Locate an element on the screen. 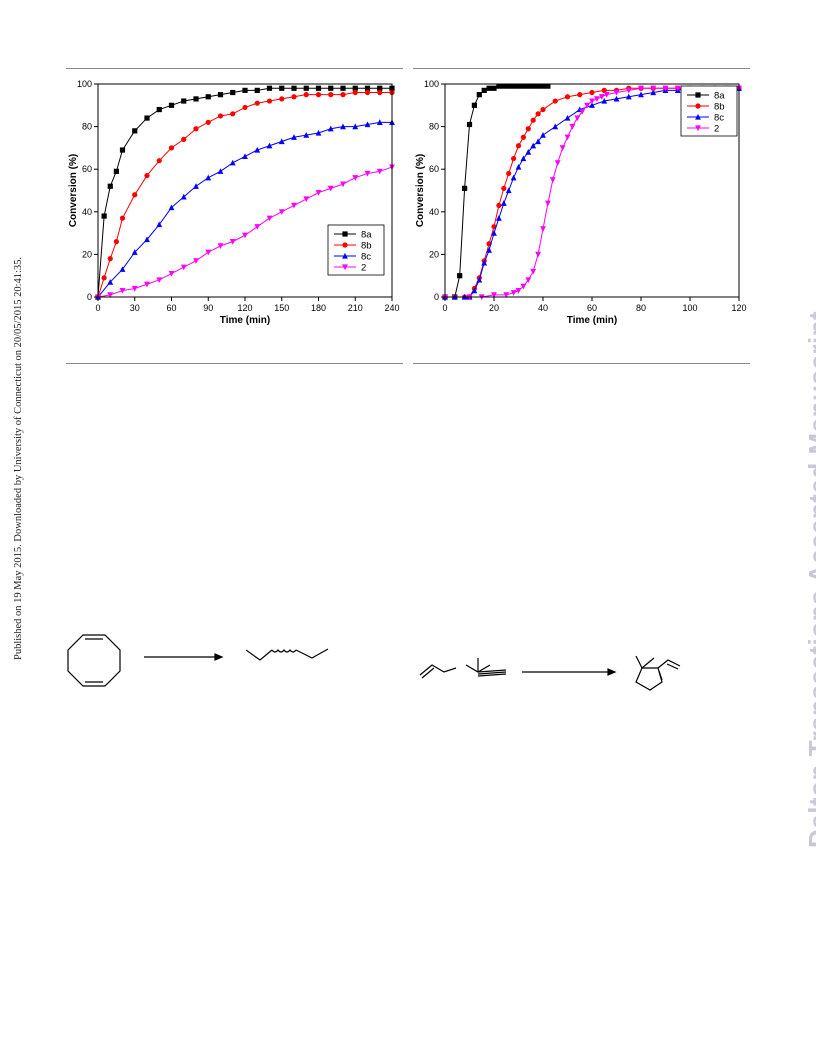 This screenshot has width=816, height=1056. x-tick-label: 0 is located at coordinates (97, 308).